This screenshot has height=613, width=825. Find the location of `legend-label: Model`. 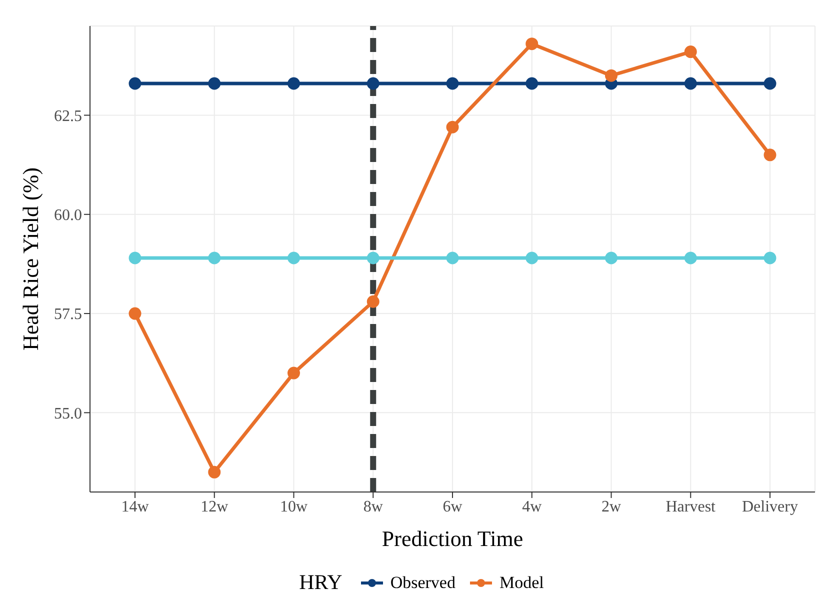

legend-label: Model is located at coordinates (521, 582).